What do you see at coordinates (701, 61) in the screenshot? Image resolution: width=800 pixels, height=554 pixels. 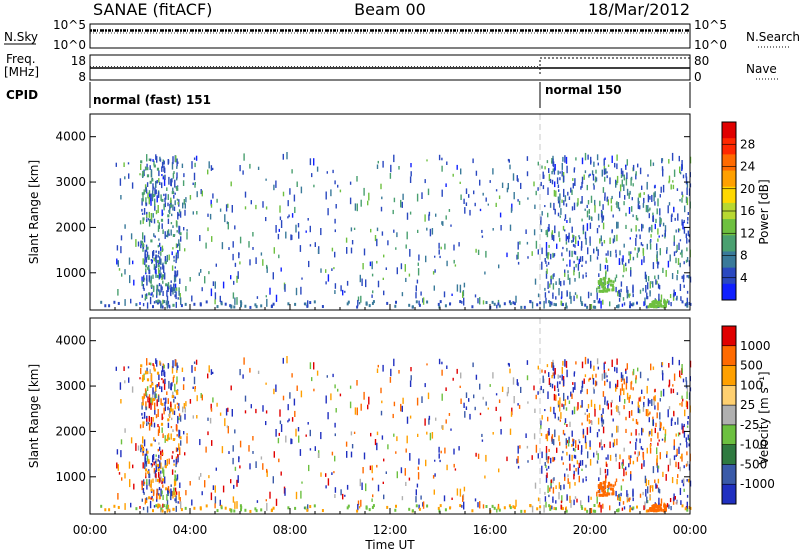 I see `nave-tick-high: 80` at bounding box center [701, 61].